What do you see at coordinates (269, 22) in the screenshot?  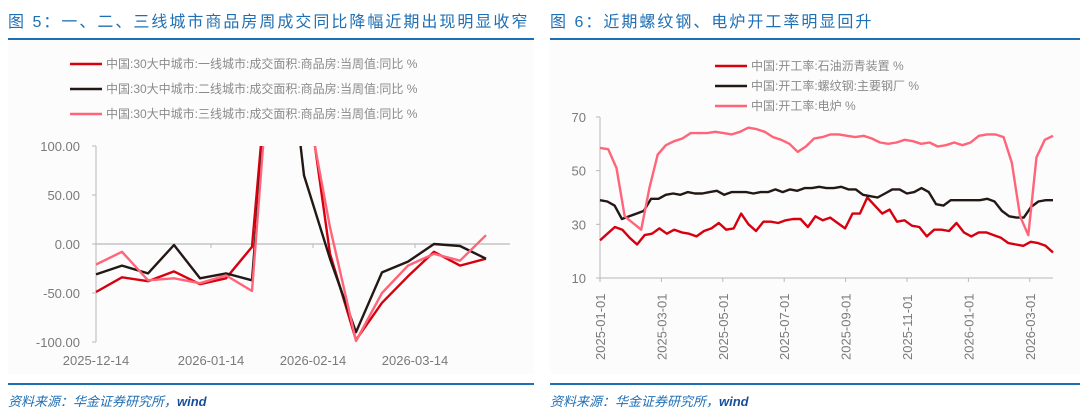 I see `figure-5-title: 图 5：一、二、三线城市商品房周成交同比降幅近期出现明显收窄` at bounding box center [269, 22].